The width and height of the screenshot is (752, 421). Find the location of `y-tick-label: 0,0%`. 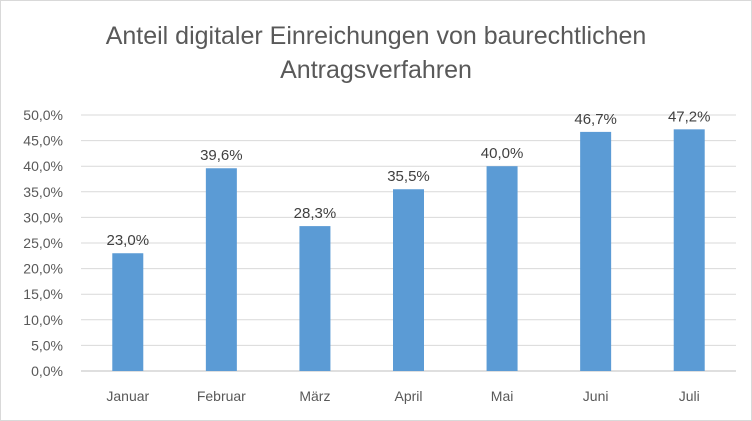

y-tick-label: 0,0% is located at coordinates (47, 371).